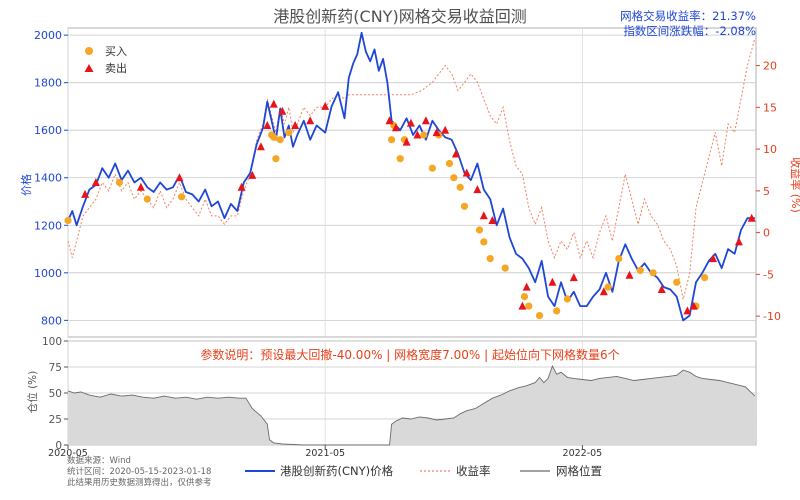 The image size is (800, 500). Describe the element at coordinates (48, 130) in the screenshot. I see `left-tick-label: 1600` at that location.